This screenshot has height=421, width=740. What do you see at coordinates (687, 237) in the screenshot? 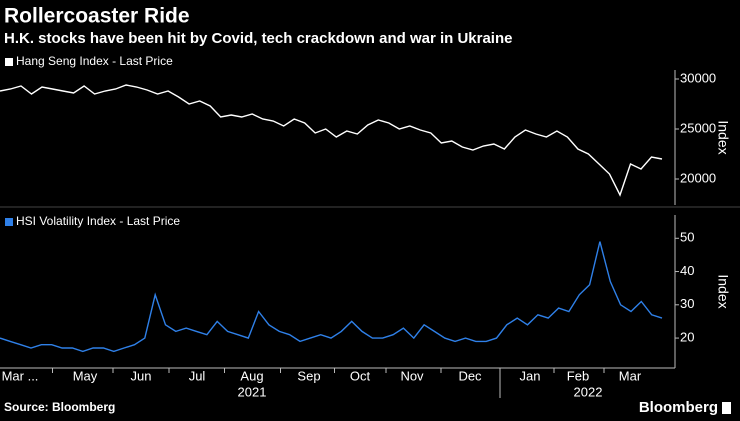
I see `y-tick-label: 50` at bounding box center [687, 237].